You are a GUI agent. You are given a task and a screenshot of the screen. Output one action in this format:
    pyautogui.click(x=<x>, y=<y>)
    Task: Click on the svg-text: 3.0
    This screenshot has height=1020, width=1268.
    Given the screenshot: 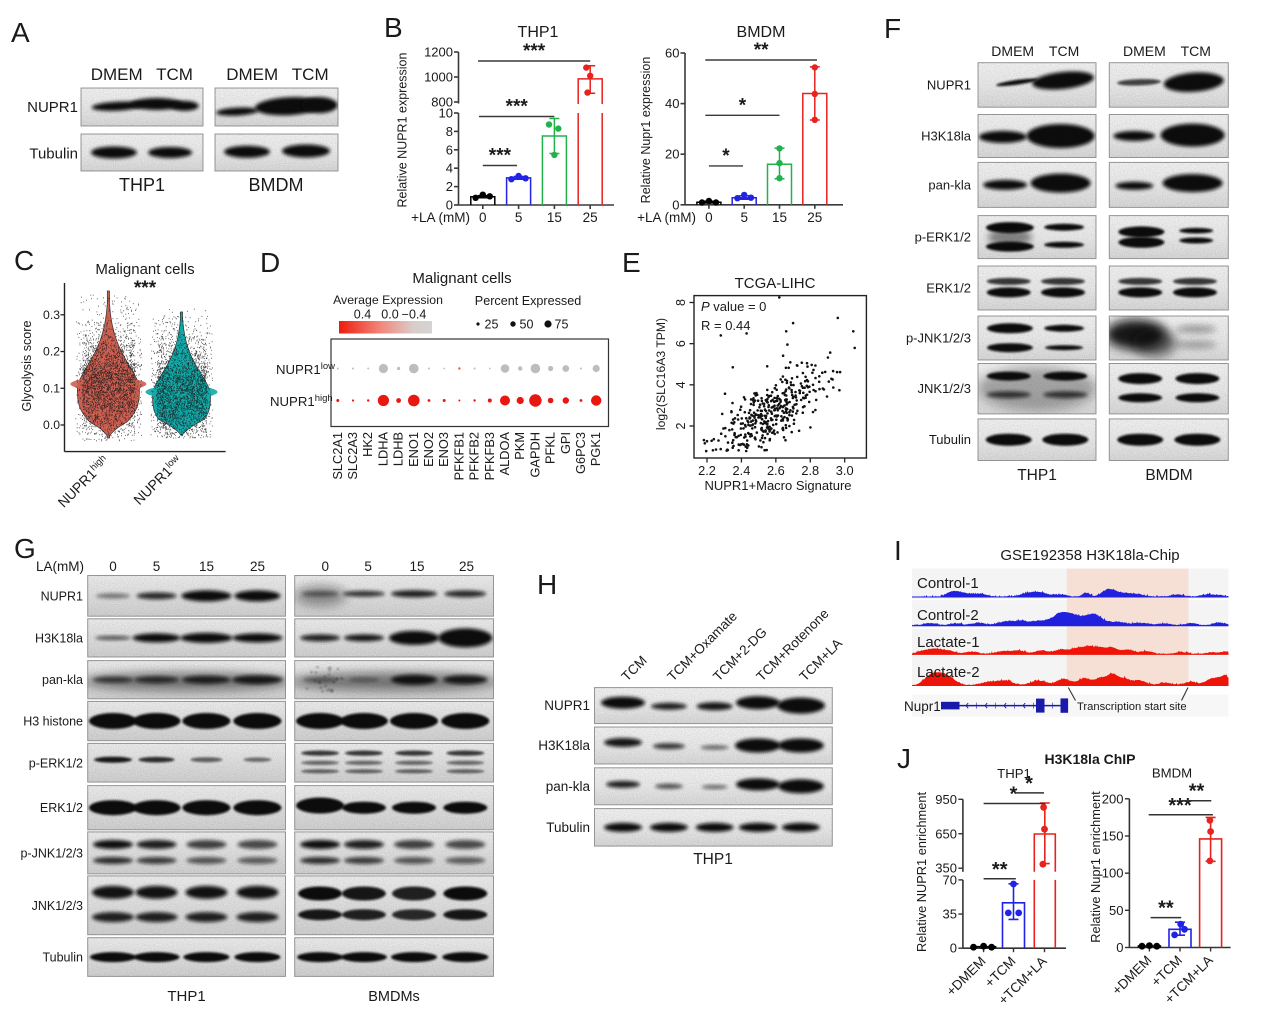 What is the action you would take?
    pyautogui.click(x=845, y=470)
    